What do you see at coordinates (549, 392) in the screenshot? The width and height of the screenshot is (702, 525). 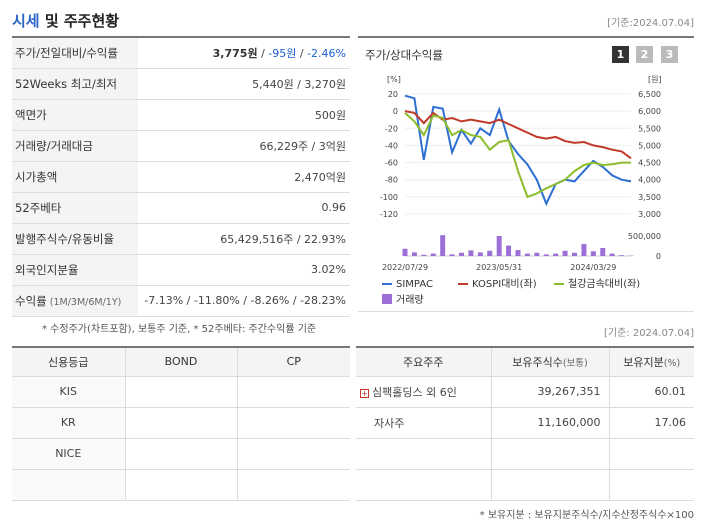 I see `shares-cell: 39,267,351` at bounding box center [549, 392].